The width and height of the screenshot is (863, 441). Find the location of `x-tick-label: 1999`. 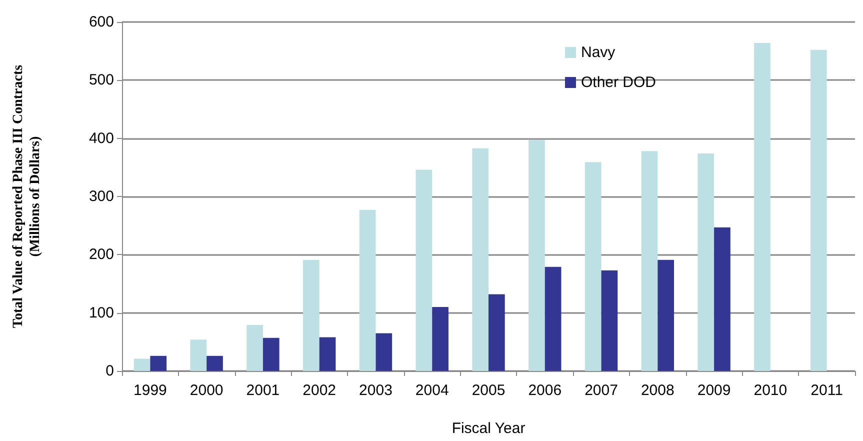

x-tick-label: 1999 is located at coordinates (150, 390).